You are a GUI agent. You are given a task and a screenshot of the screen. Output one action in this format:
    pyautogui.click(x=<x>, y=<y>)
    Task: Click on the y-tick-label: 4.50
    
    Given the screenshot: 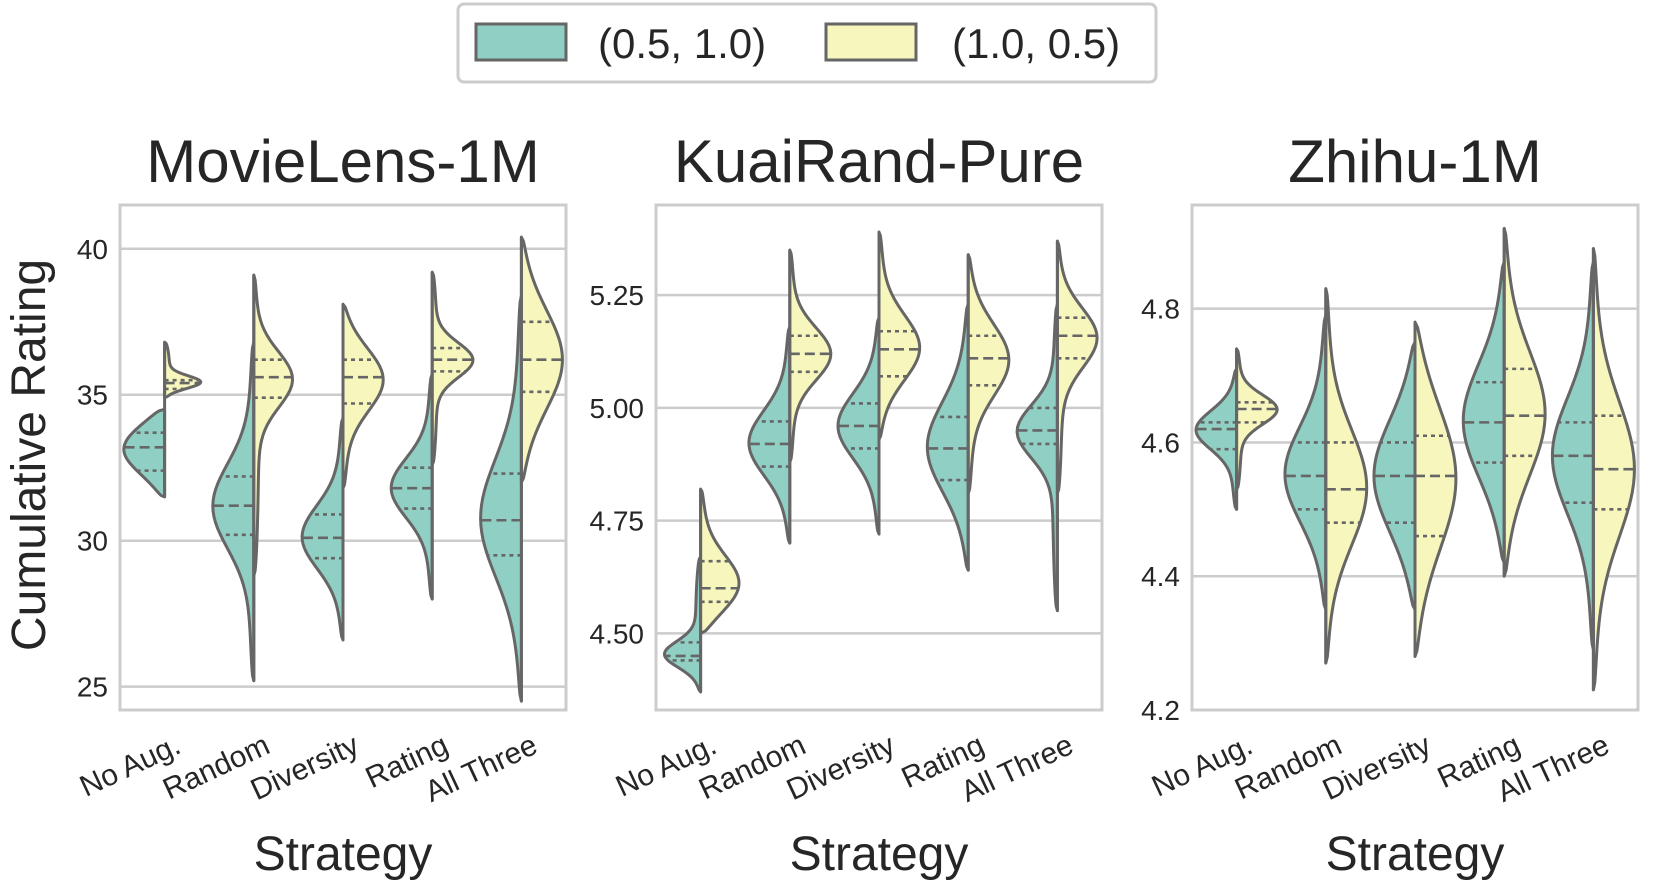 What is the action you would take?
    pyautogui.click(x=617, y=633)
    